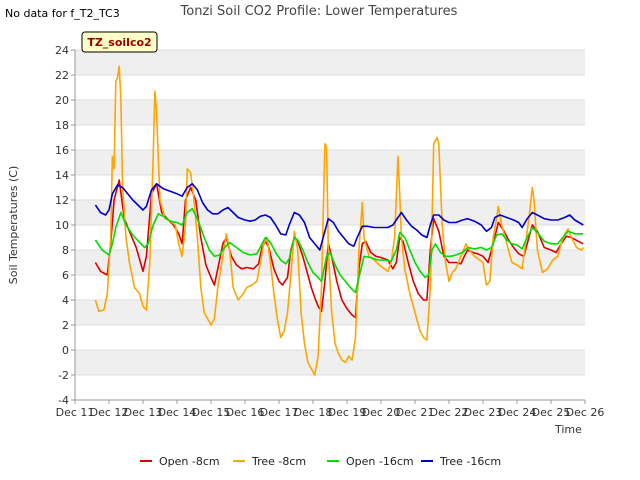 This screenshot has height=480, width=640. What do you see at coordinates (13, 225) in the screenshot?
I see `y-axis-title: Soil Temperatures (C)` at bounding box center [13, 225].